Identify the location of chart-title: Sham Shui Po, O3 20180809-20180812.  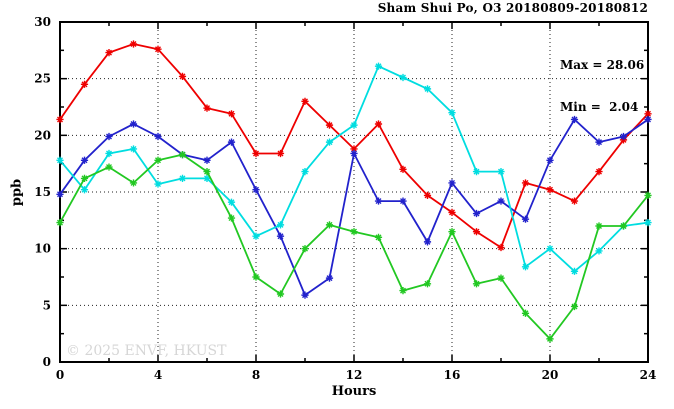
(512, 8).